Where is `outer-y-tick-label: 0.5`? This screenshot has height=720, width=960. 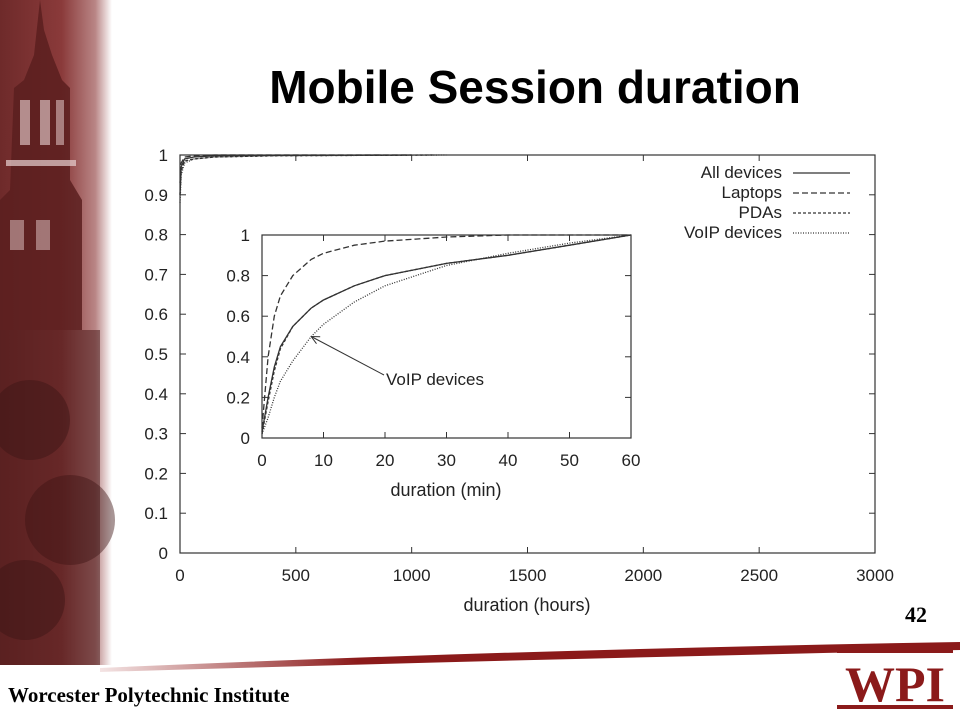
outer-y-tick-label: 0.5 is located at coordinates (156, 354).